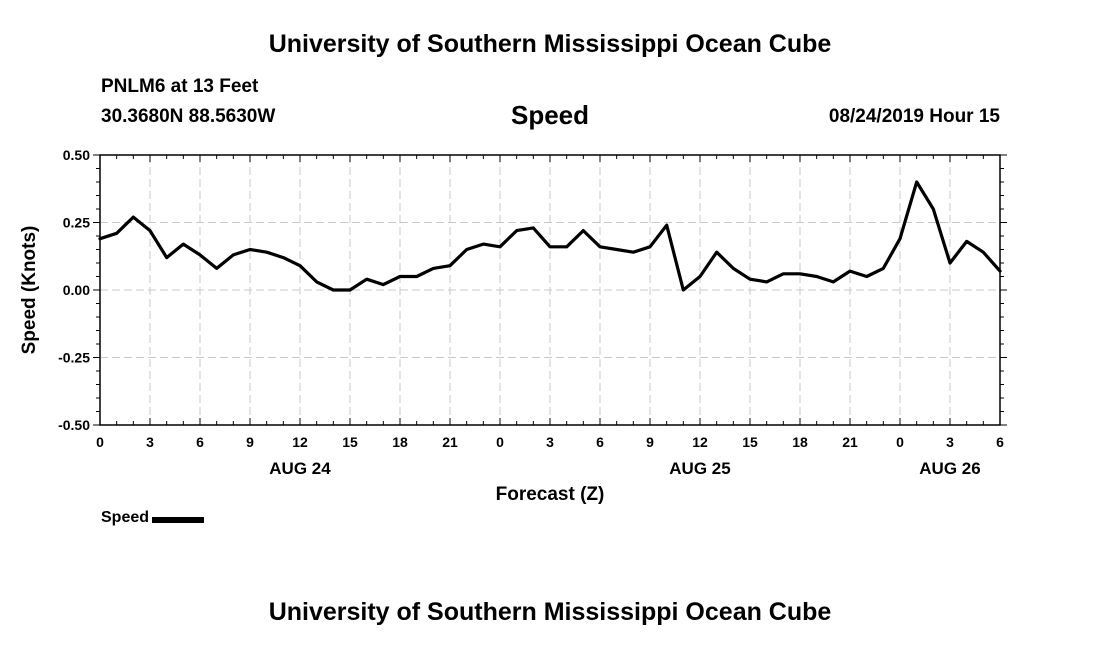 The image size is (1100, 650). Describe the element at coordinates (949, 468) in the screenshot. I see `day-label: AUG 26` at that location.